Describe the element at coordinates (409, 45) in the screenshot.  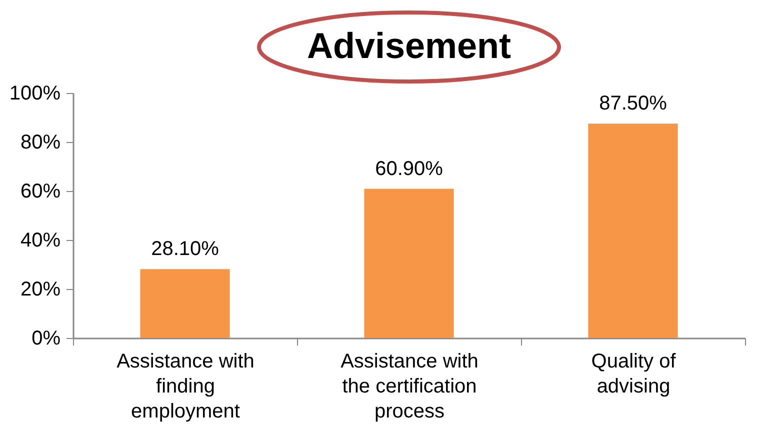
I see `chart-title: Advisement` at that location.